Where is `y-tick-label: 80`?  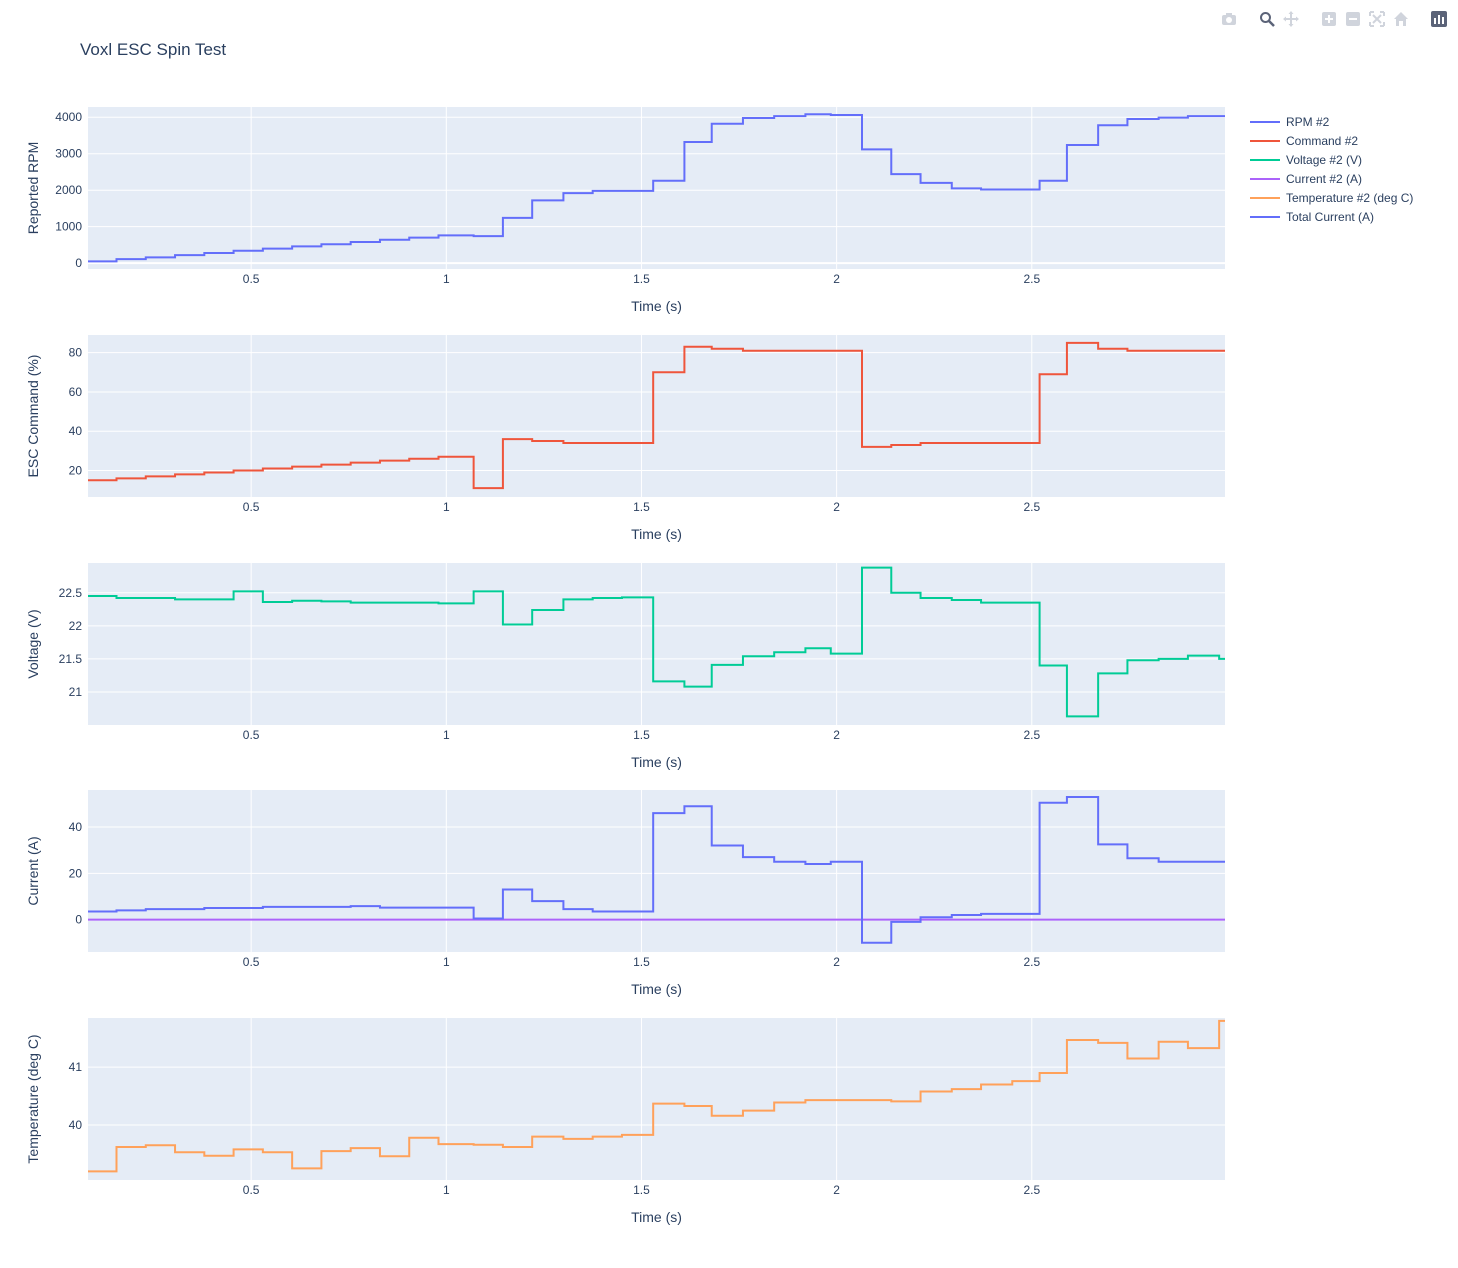 y-tick-label: 80 is located at coordinates (76, 353).